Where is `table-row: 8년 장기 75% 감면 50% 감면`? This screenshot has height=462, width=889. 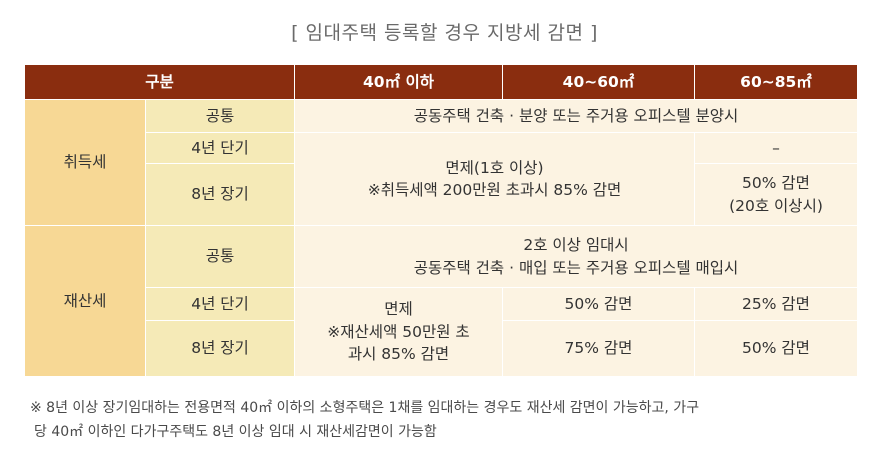
table-row: 8년 장기 75% 감면 50% 감면 is located at coordinates (441, 348).